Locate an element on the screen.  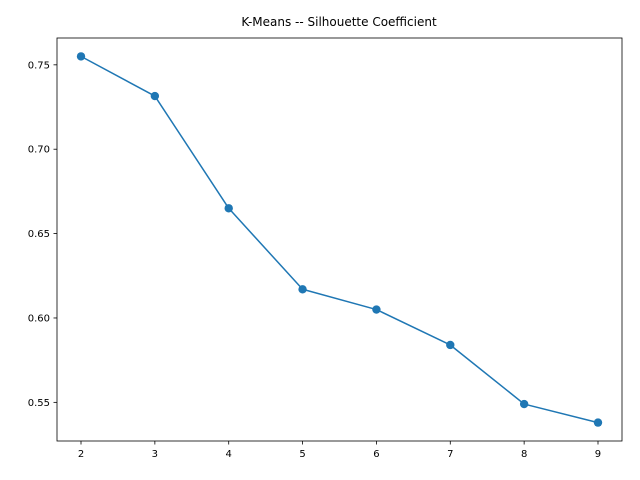
x-tick-label: 4 is located at coordinates (229, 454).